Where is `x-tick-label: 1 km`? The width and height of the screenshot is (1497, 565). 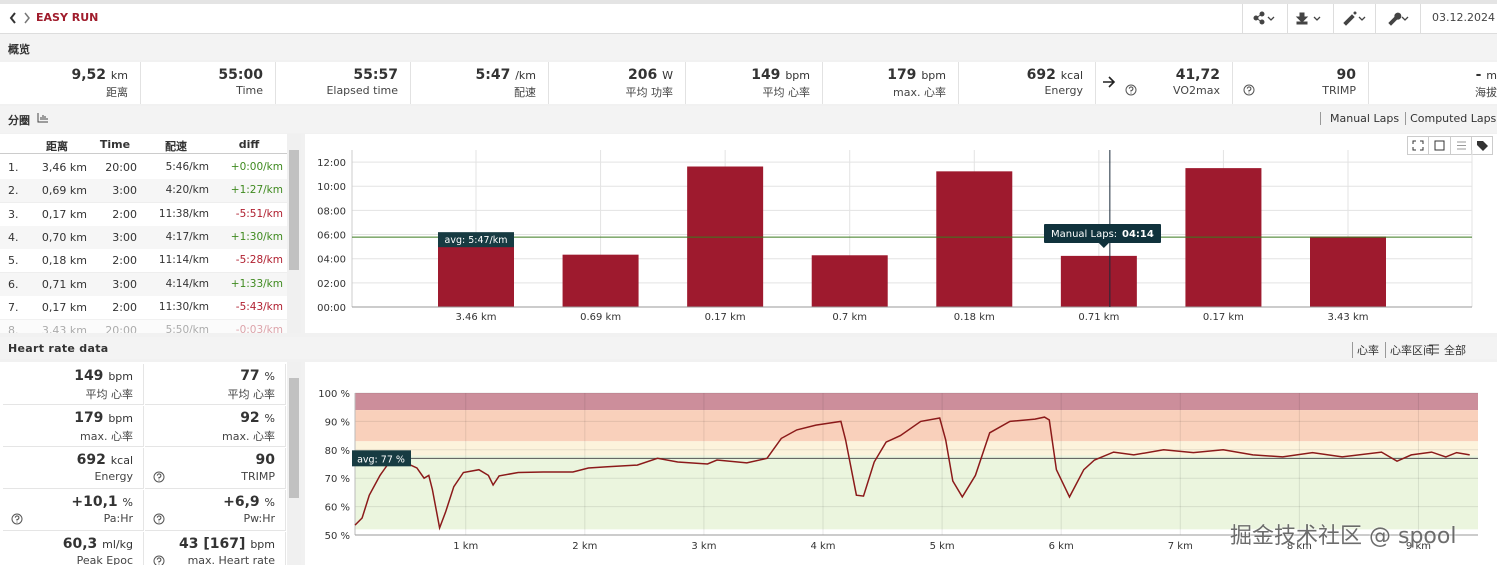
x-tick-label: 1 km is located at coordinates (465, 546).